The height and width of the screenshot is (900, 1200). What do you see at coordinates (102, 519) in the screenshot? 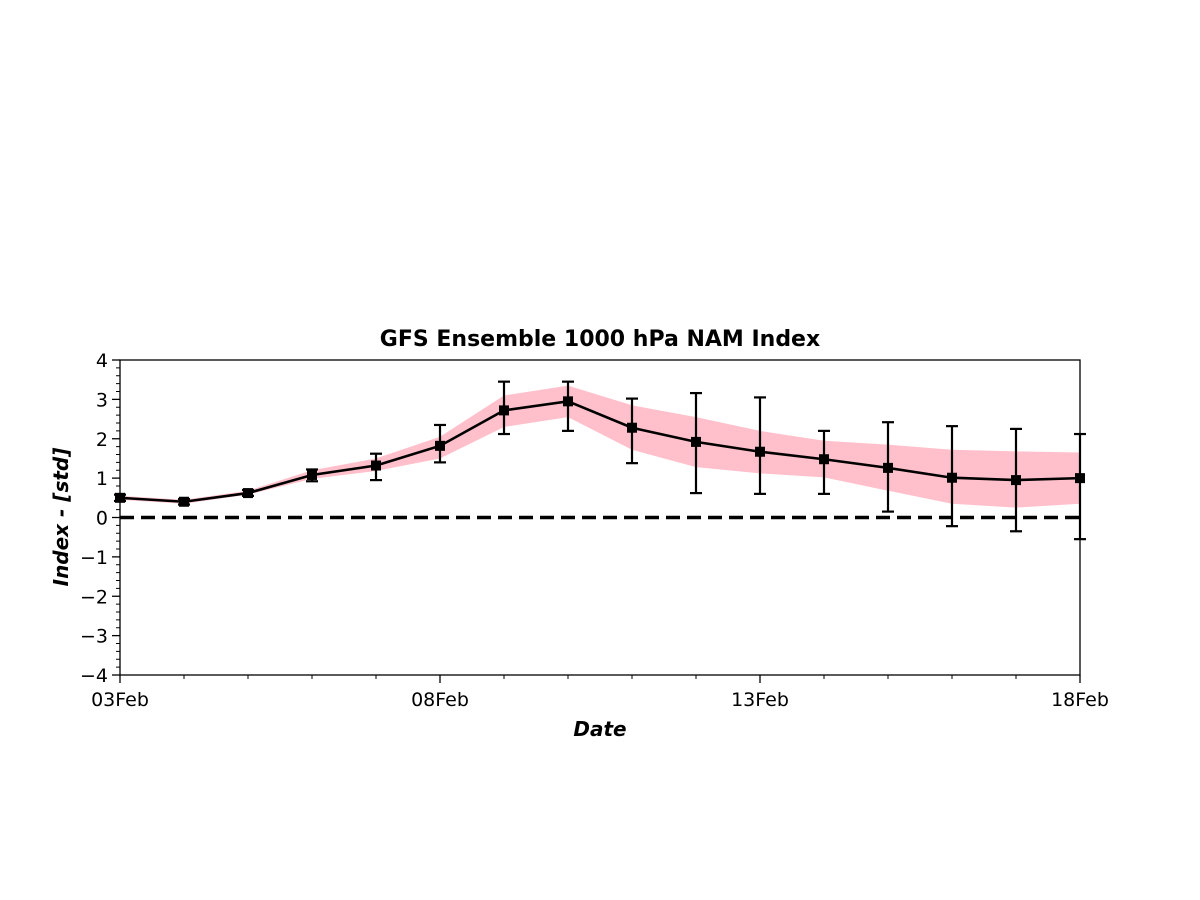
I see `y-tick-label: 0` at bounding box center [102, 519].